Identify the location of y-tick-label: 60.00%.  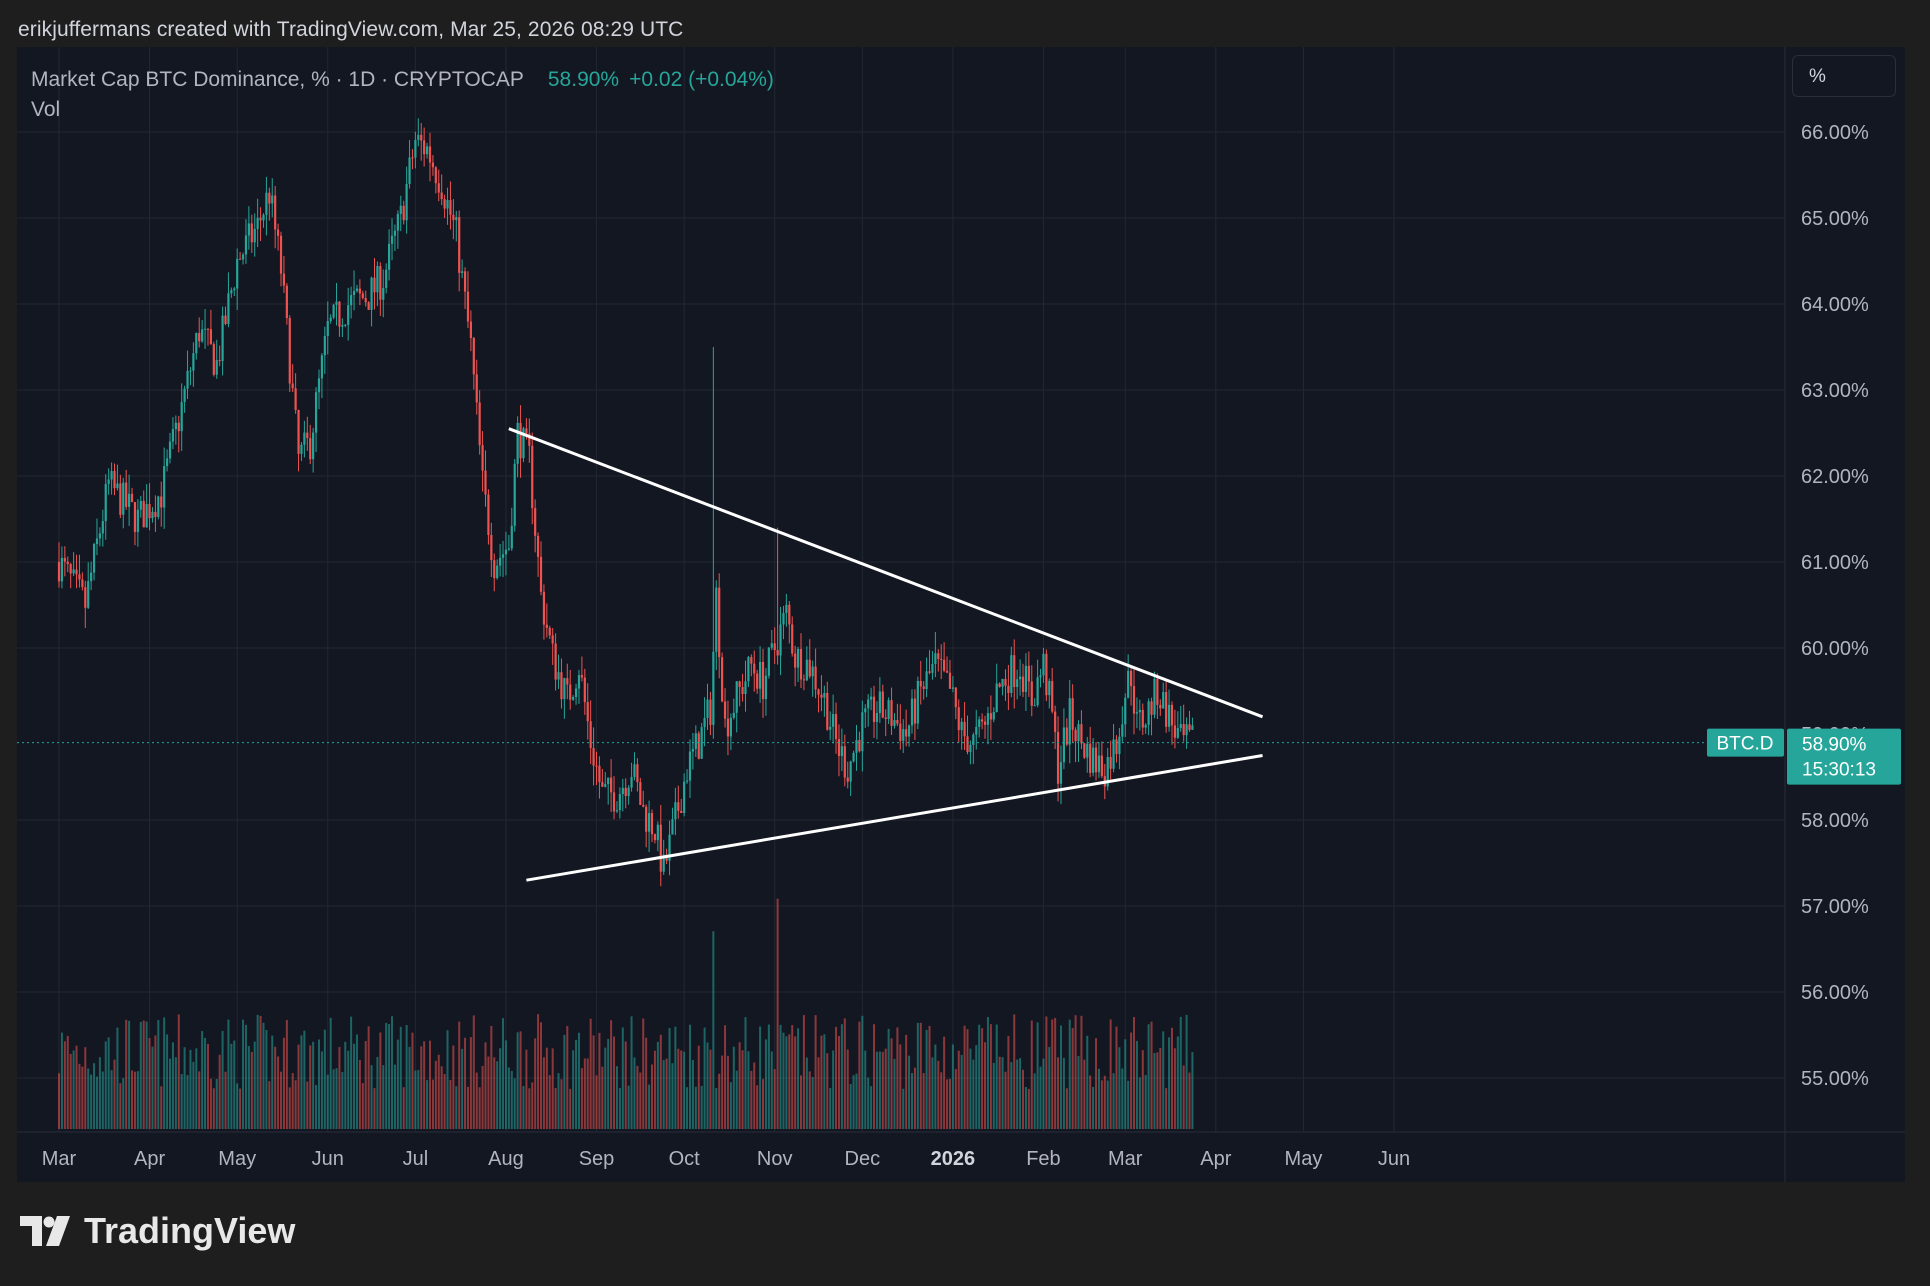
(1835, 649).